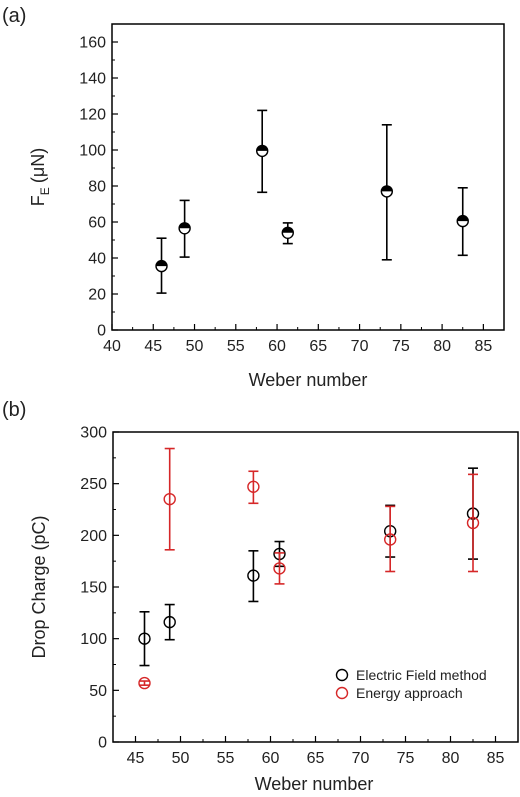  I want to click on panel-a-x-tick-label: 80, so click(442, 346).